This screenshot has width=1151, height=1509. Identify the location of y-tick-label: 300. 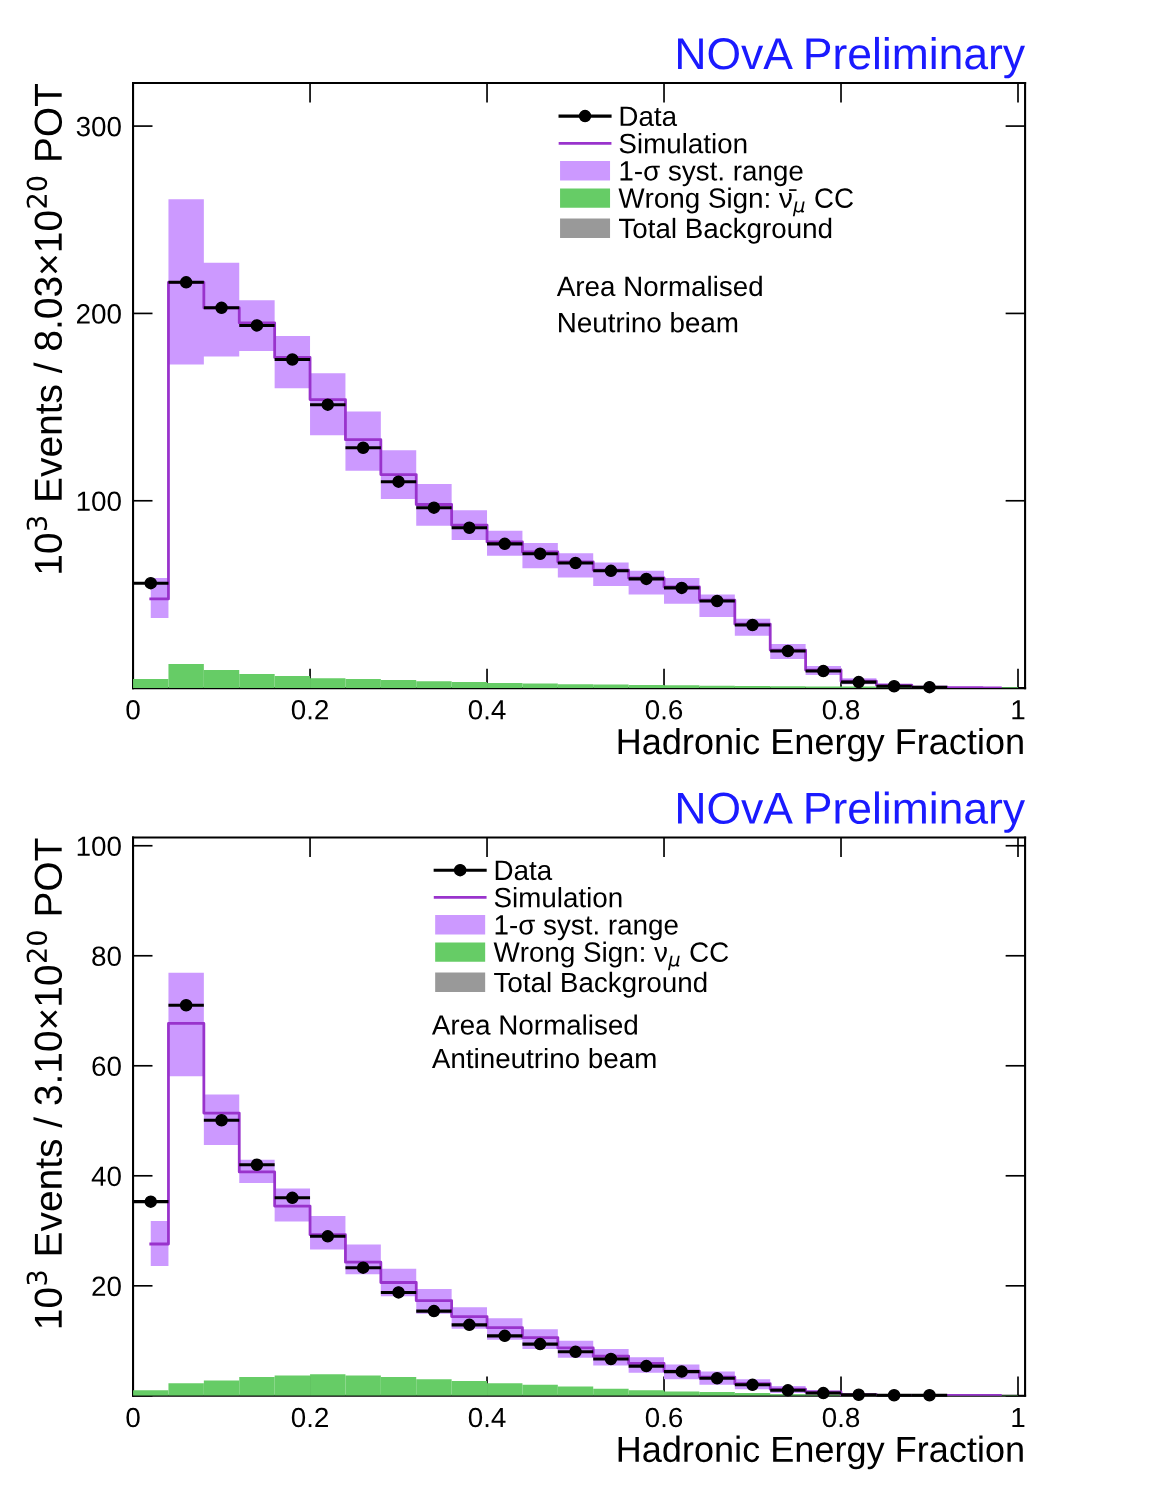
(98, 126).